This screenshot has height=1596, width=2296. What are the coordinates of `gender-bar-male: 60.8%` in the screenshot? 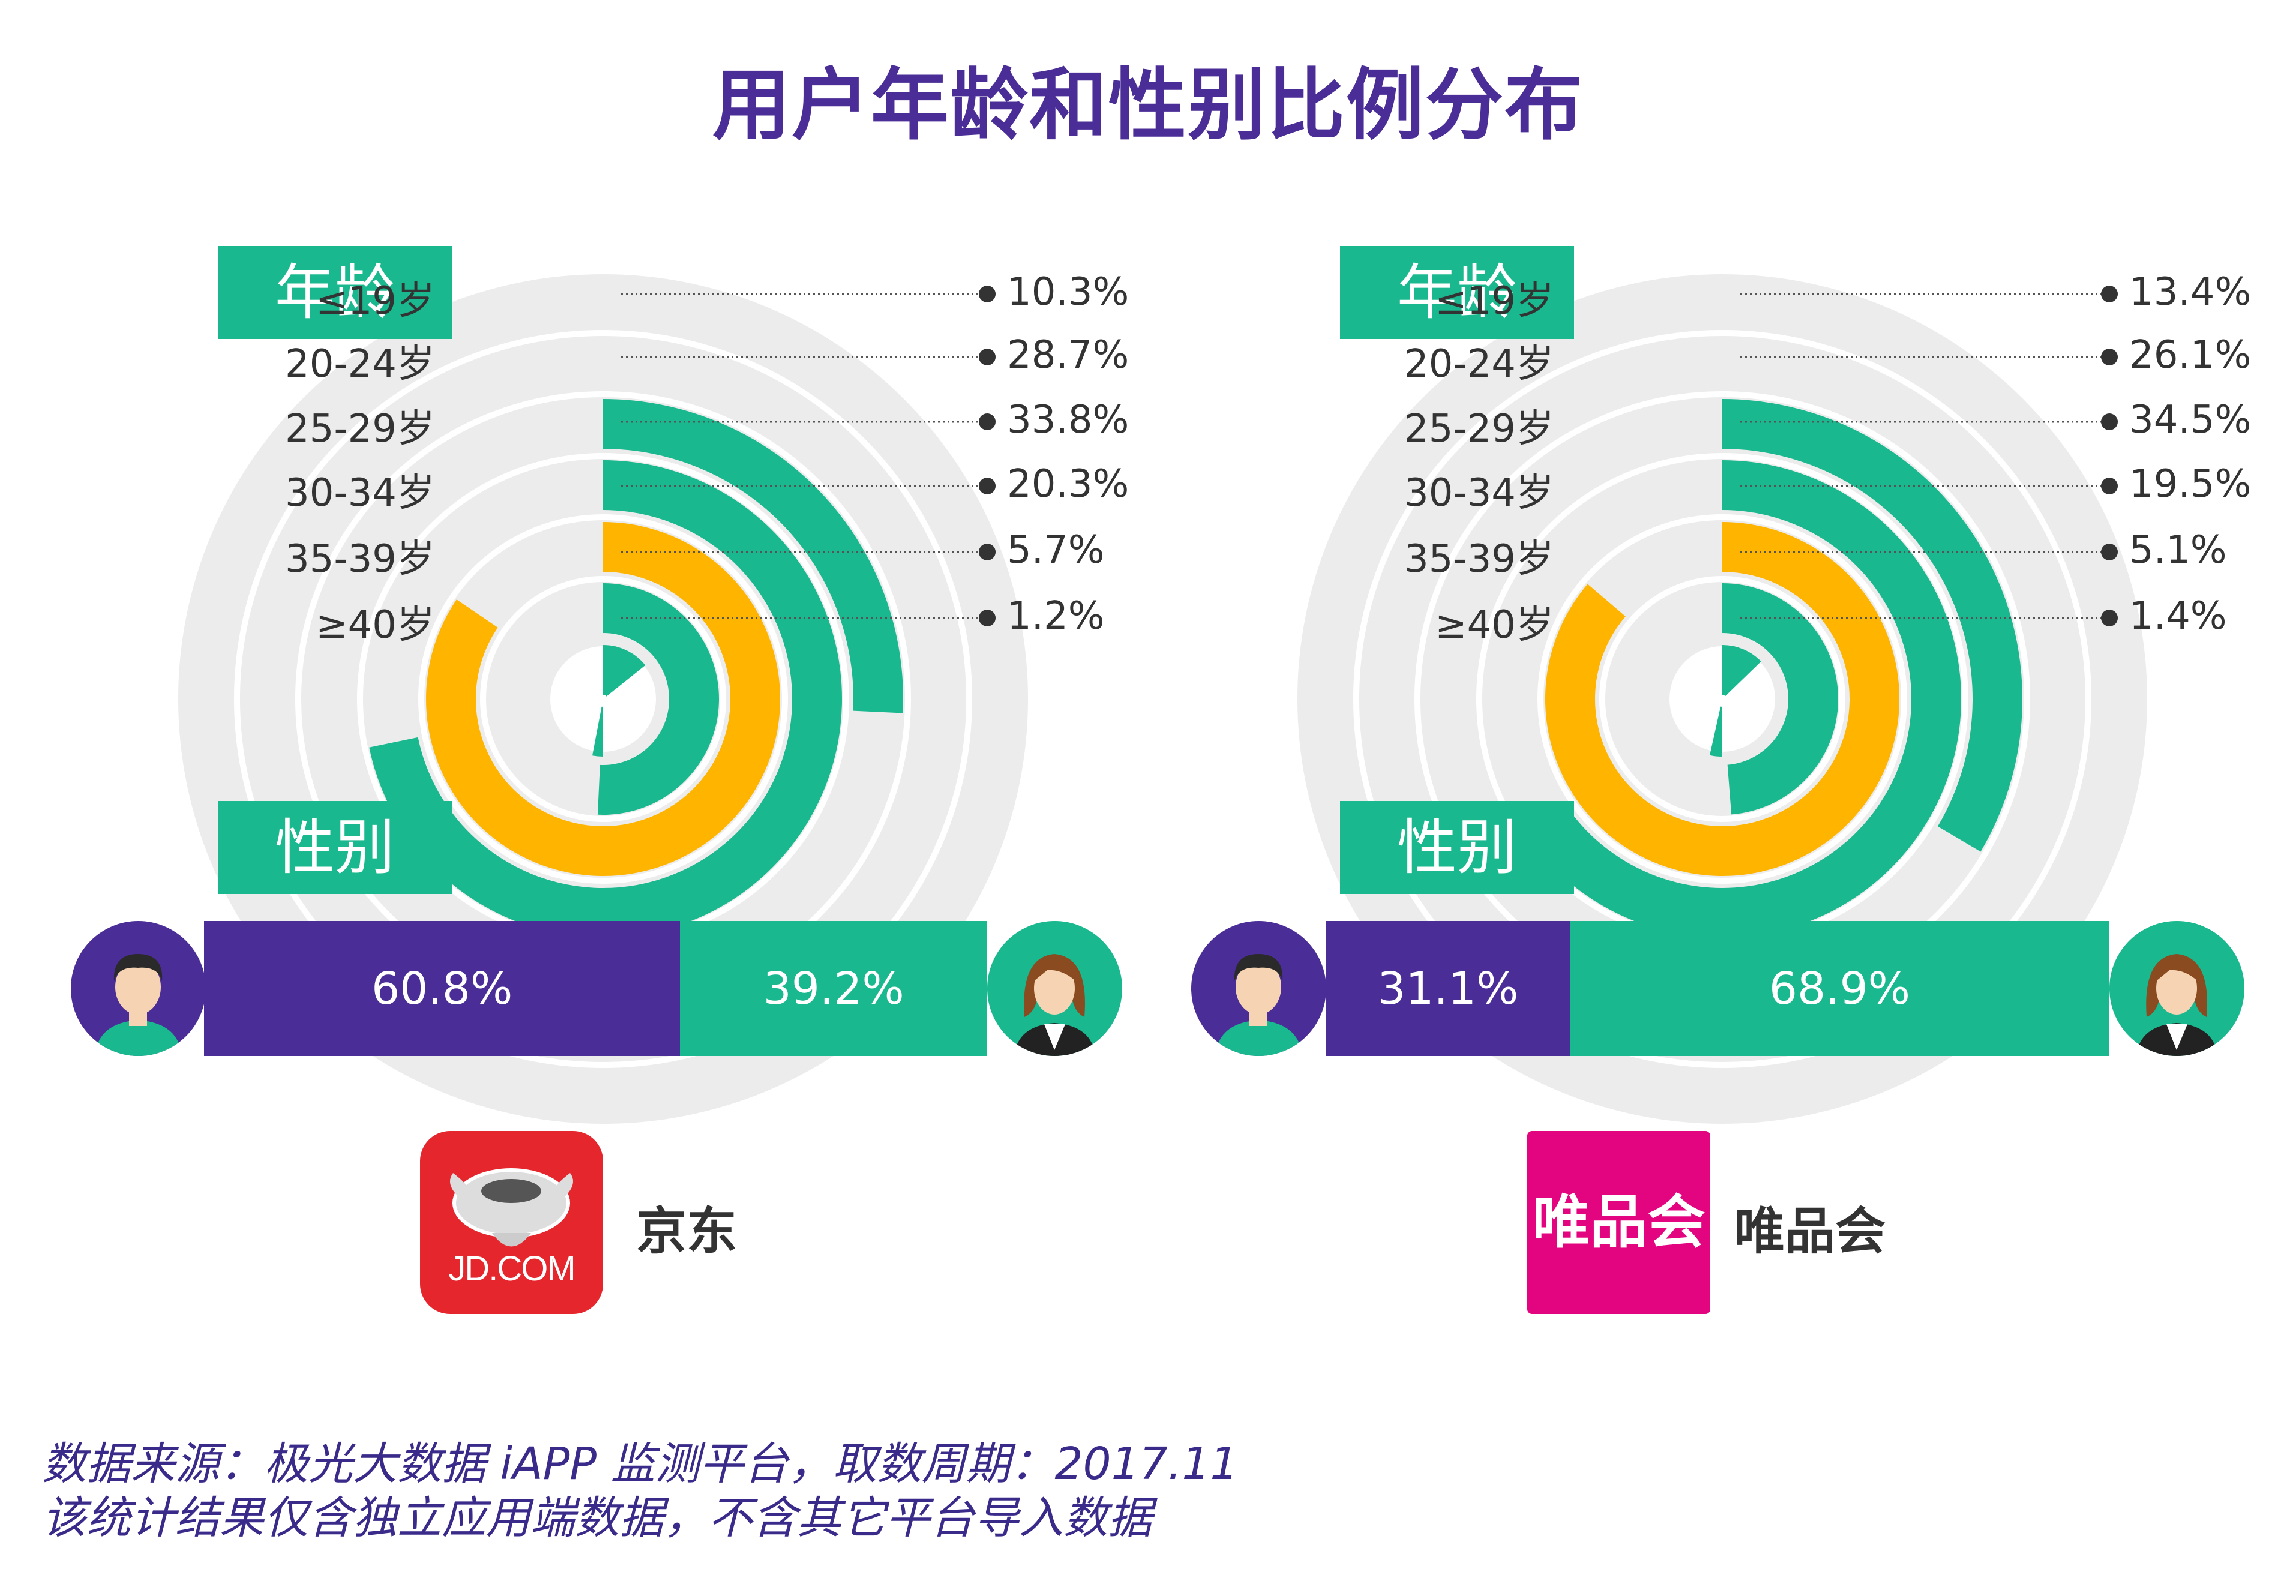 It's located at (442, 988).